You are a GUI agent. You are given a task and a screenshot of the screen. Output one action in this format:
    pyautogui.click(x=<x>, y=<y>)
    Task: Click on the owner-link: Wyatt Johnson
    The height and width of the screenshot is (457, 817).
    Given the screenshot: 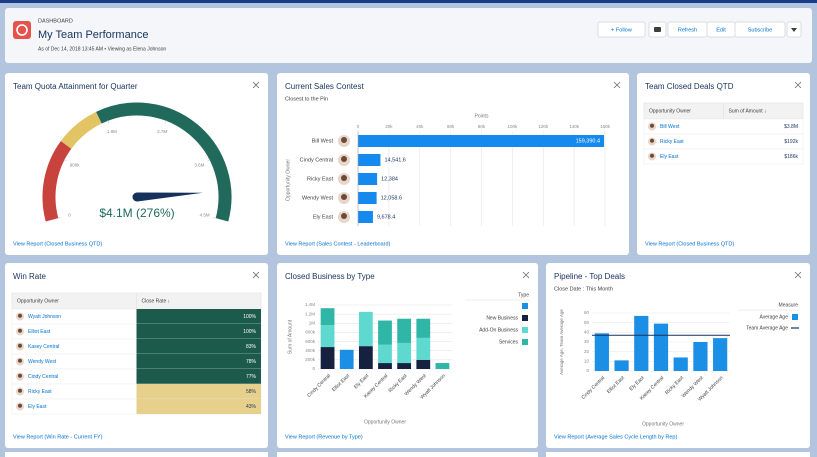 What is the action you would take?
    pyautogui.click(x=44, y=317)
    